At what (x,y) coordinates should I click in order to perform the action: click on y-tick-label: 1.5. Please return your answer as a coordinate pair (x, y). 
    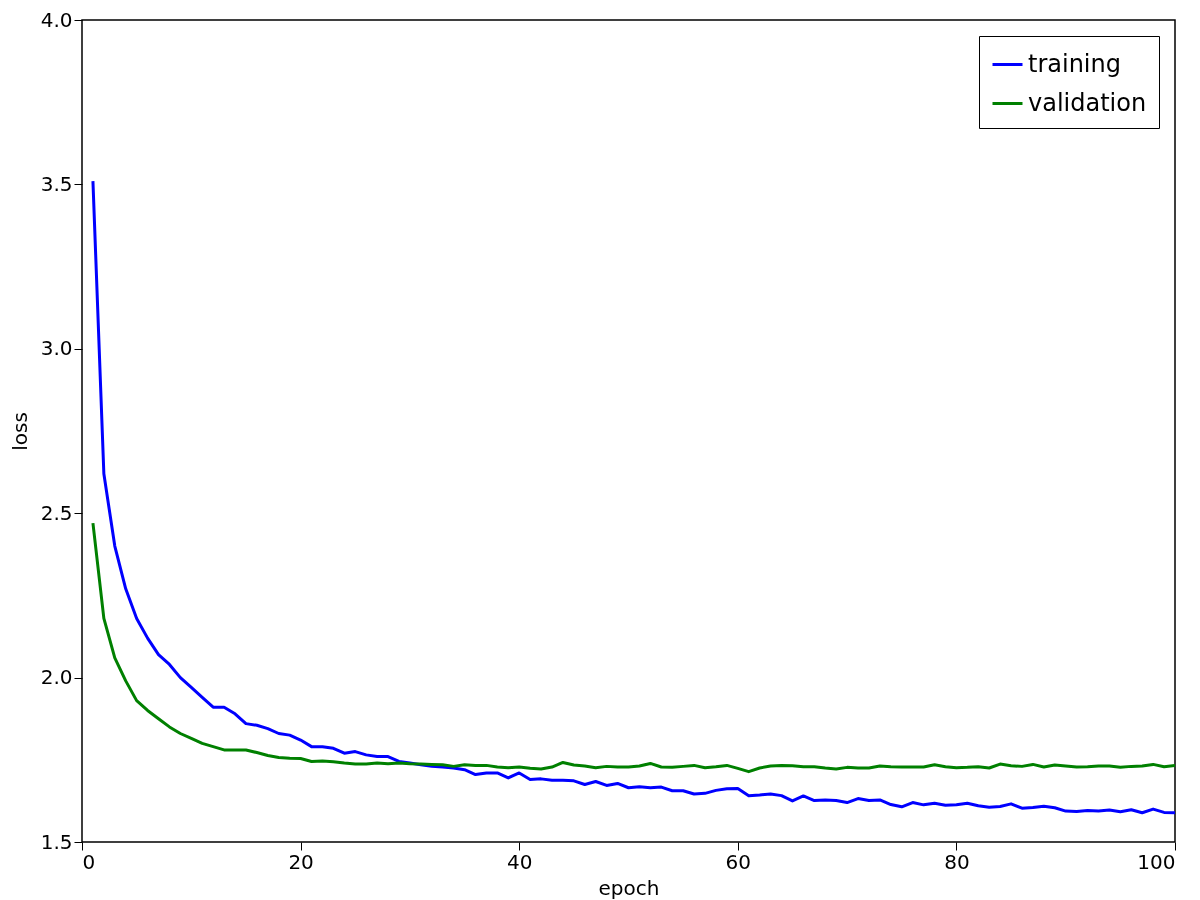
    Looking at the image, I should click on (56, 841).